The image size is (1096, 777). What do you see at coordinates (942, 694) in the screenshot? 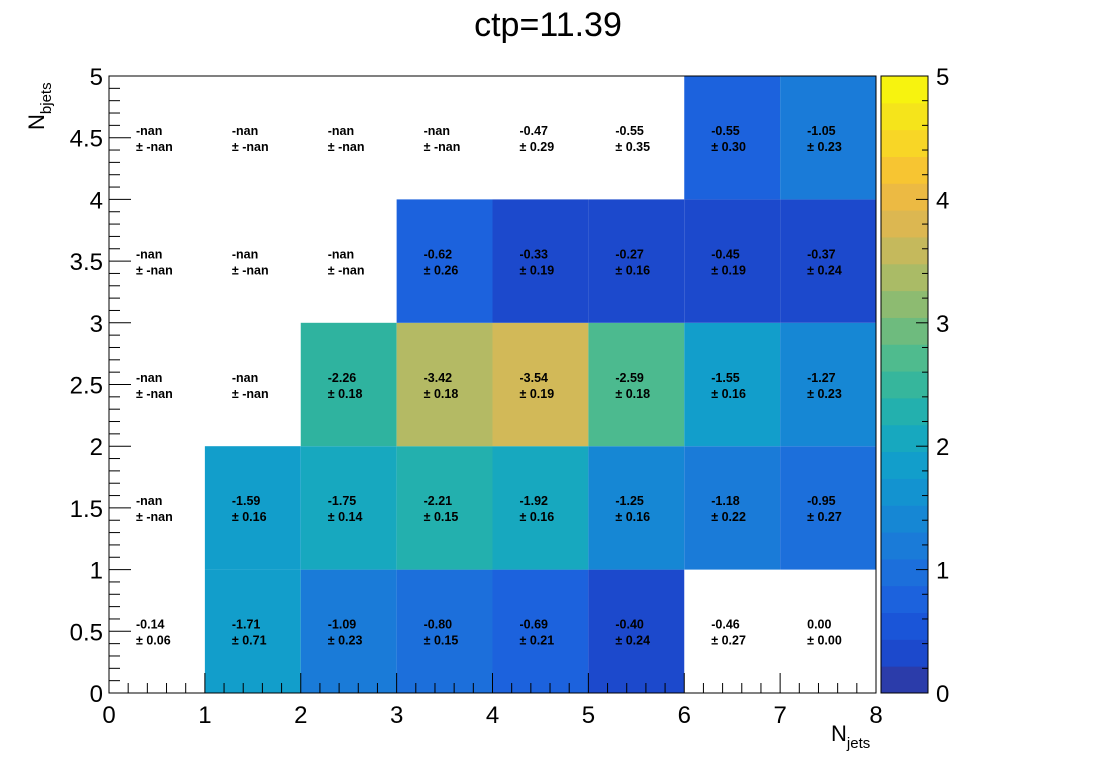
I see `z-tick-label: 0` at bounding box center [942, 694].